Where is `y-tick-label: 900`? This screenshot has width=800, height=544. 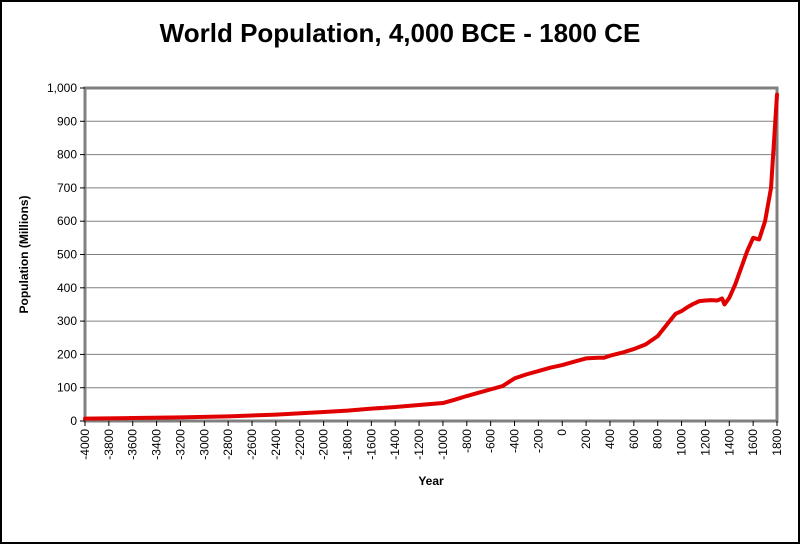
y-tick-label: 900 is located at coordinates (67, 121).